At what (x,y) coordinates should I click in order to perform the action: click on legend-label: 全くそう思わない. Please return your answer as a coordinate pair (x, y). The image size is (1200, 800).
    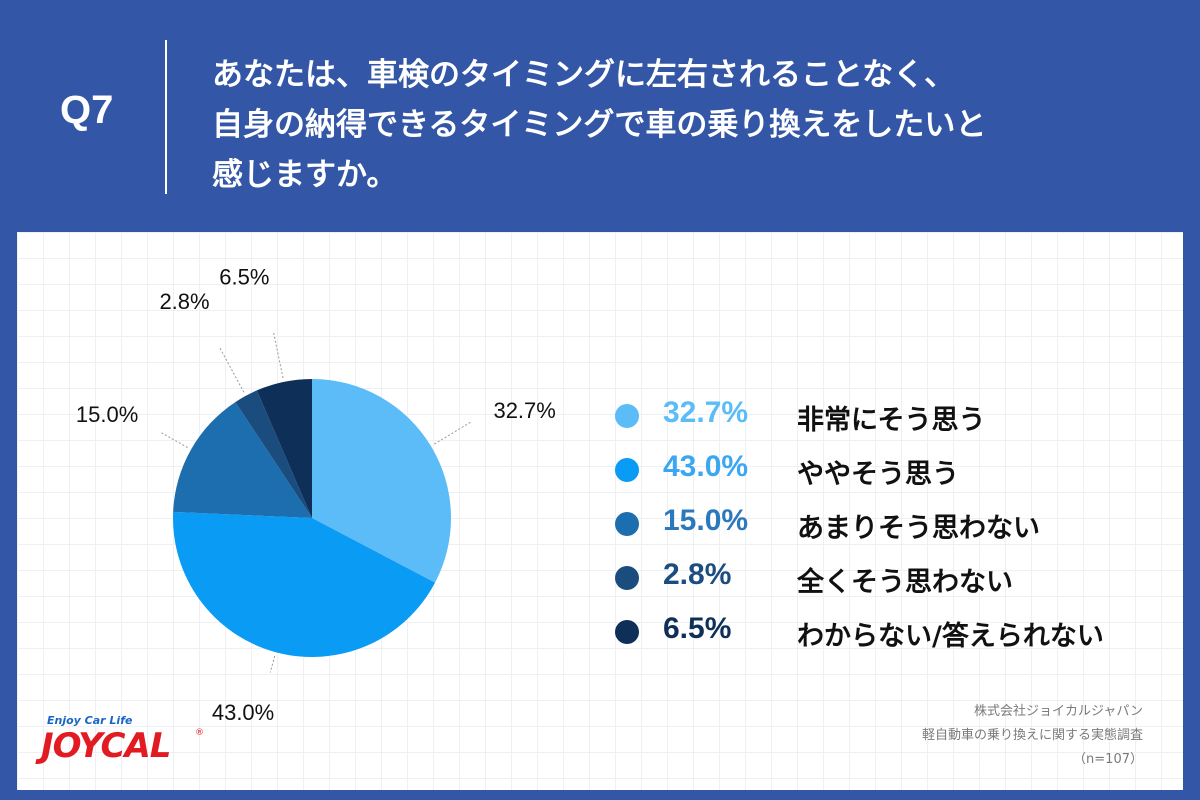
    Looking at the image, I should click on (905, 582).